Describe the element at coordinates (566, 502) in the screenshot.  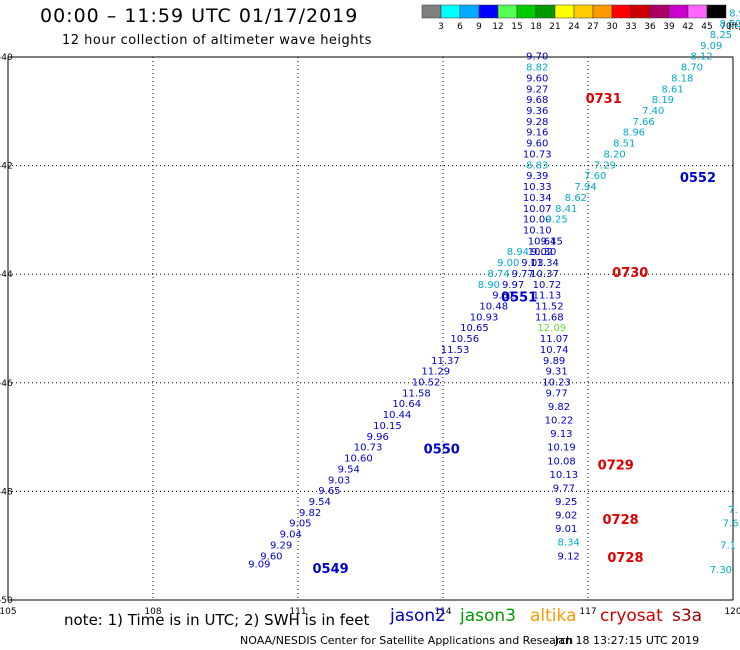
I see `swh-point: 9.25` at that location.